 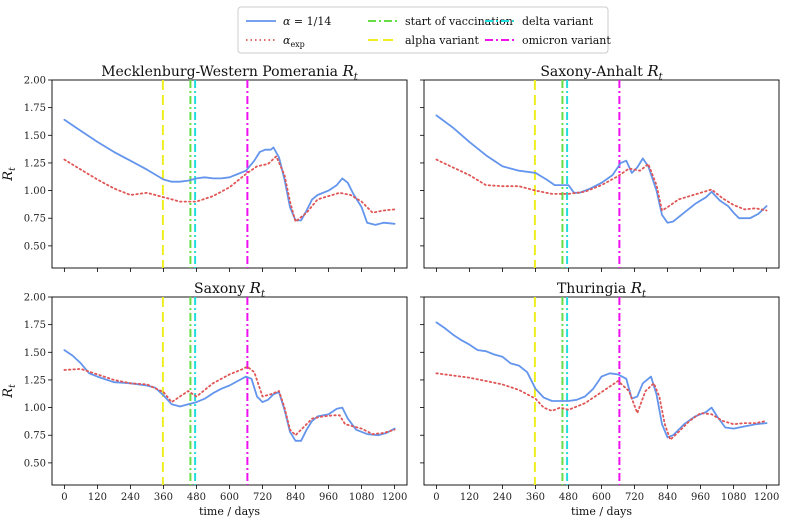 I want to click on legend-entry-start-of-vaccination: start of vaccination, so click(x=440, y=21).